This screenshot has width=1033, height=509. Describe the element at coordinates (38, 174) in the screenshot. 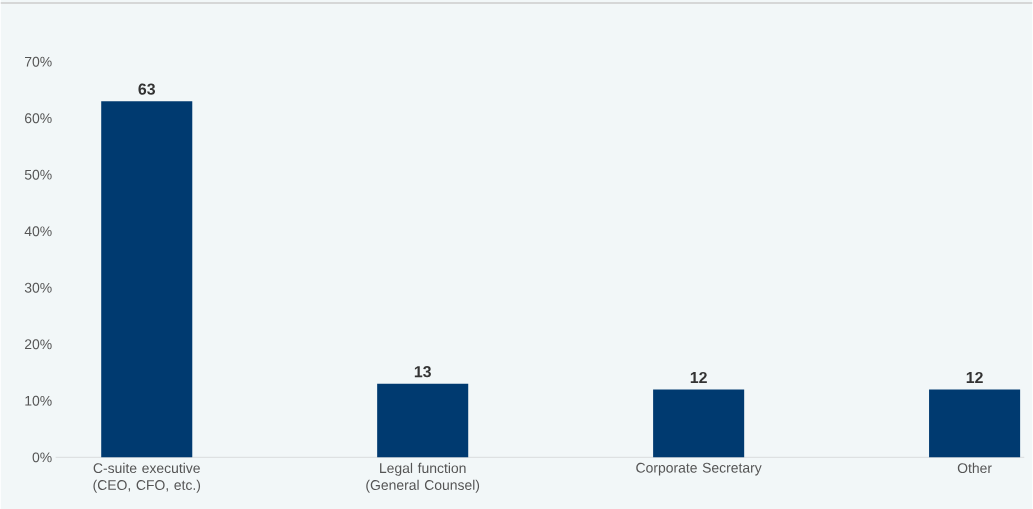

I see `y-tick-label: 50%` at that location.